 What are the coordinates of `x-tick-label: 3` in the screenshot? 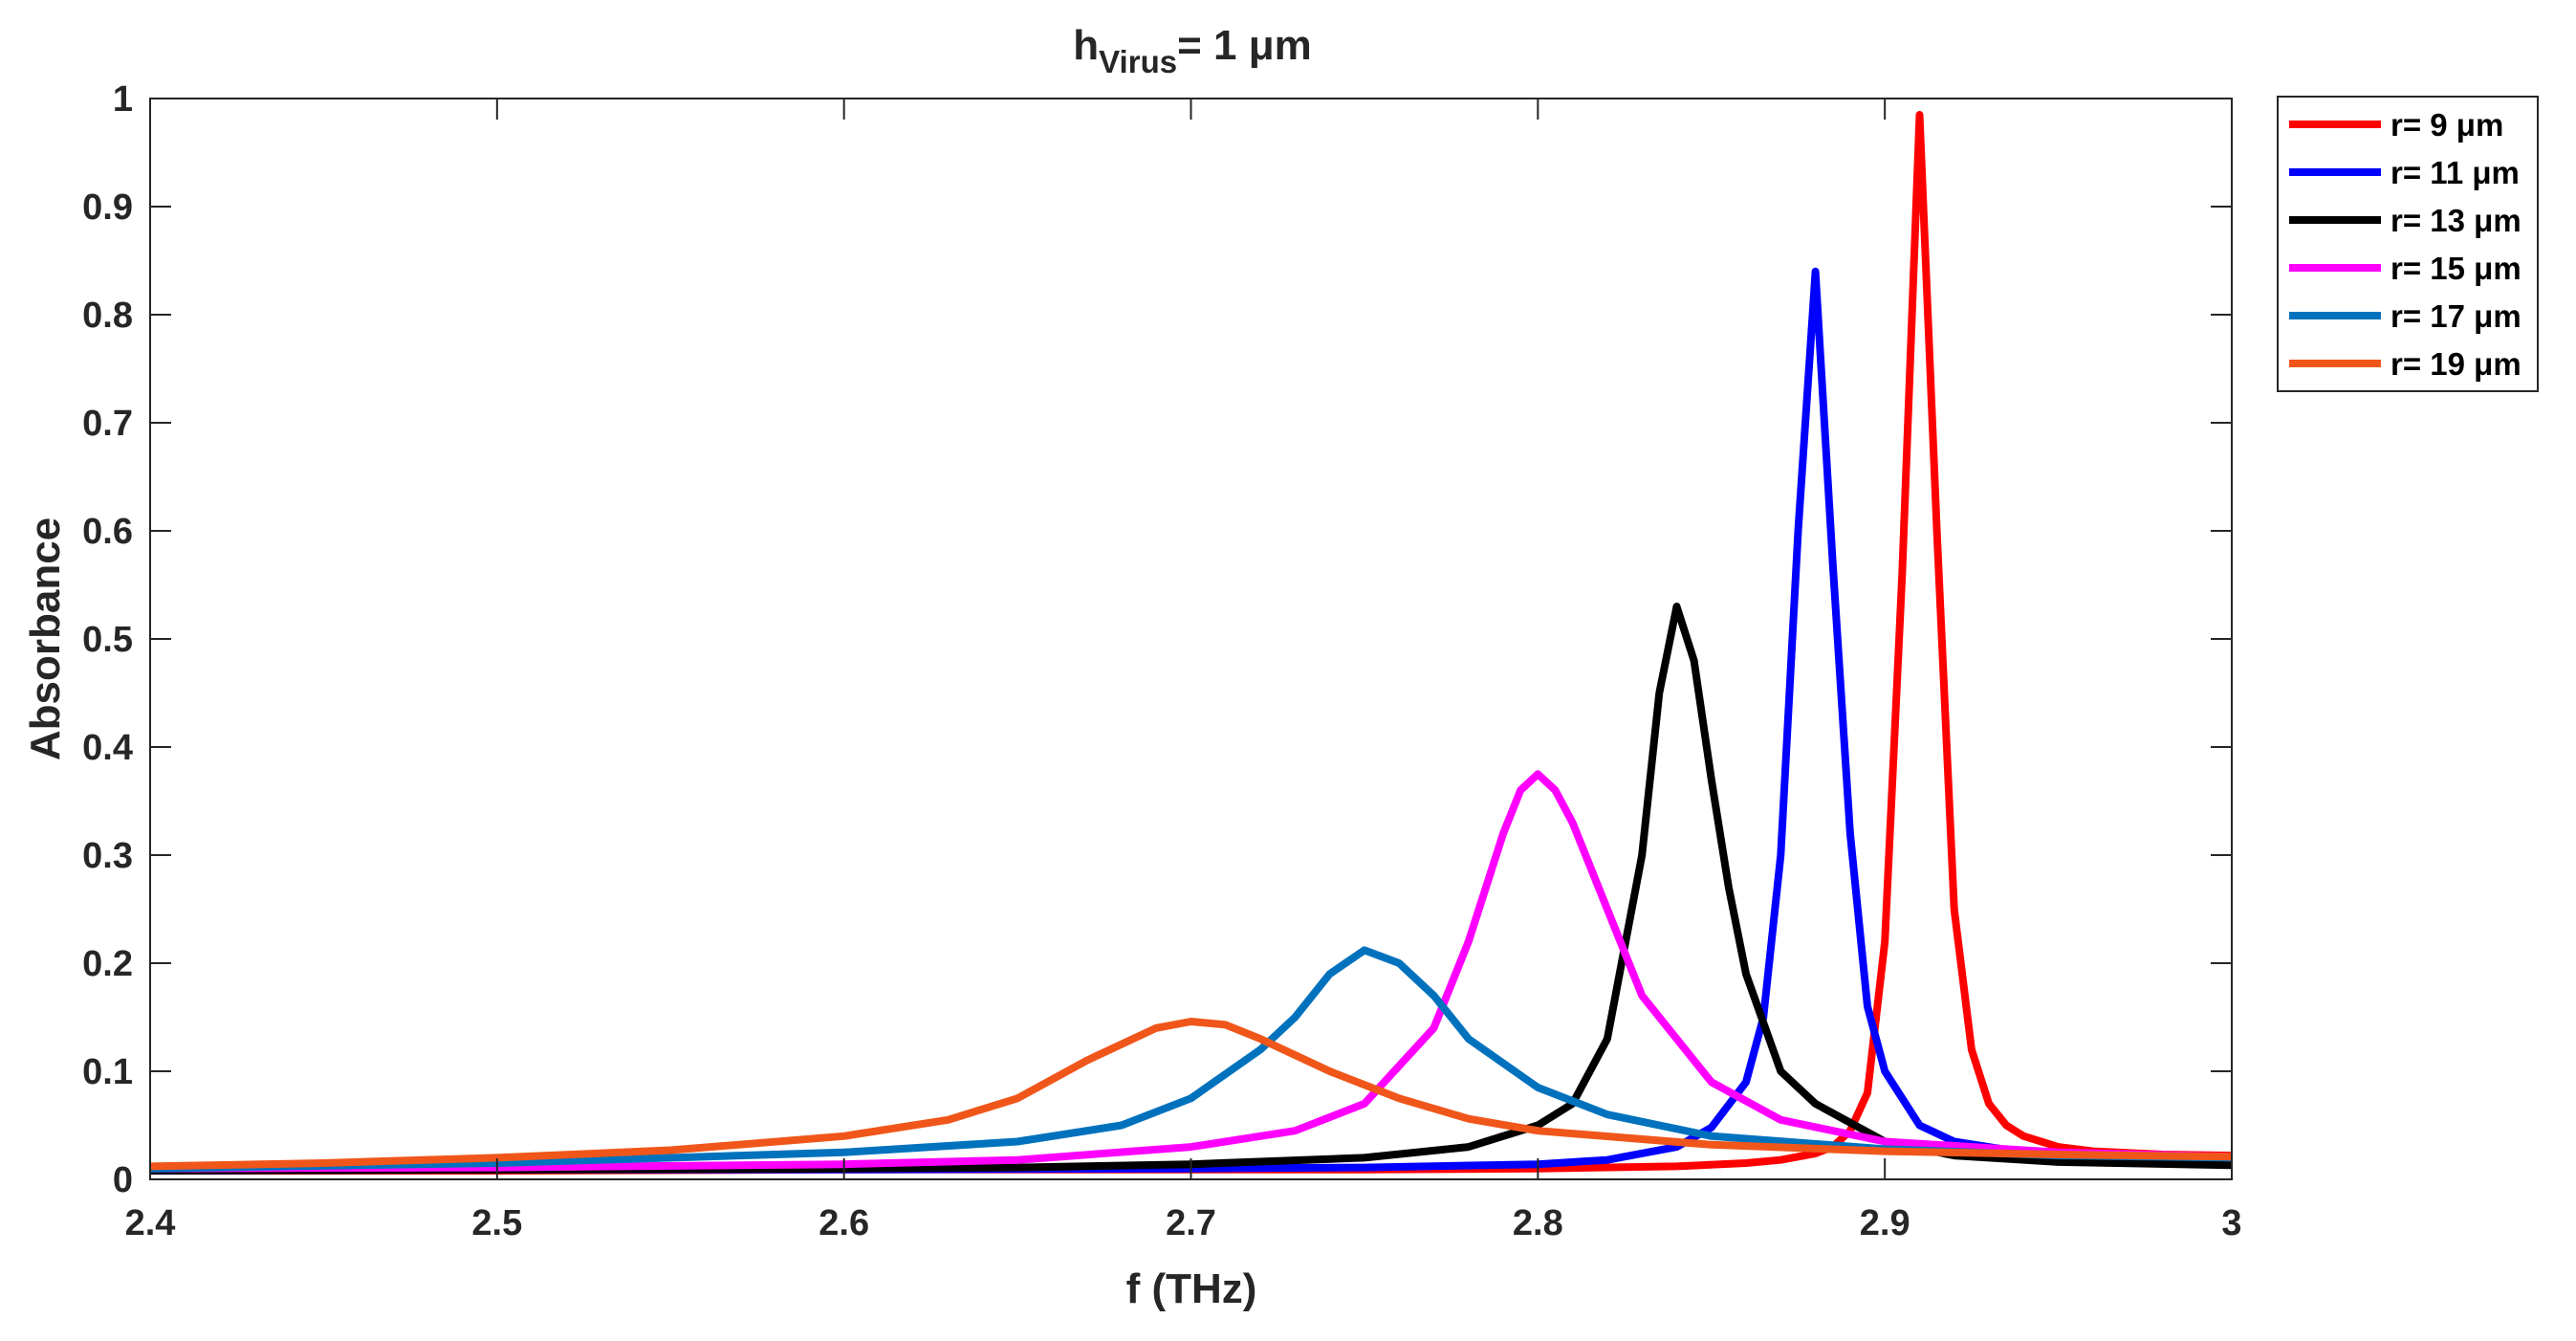 It's located at (2231, 1223).